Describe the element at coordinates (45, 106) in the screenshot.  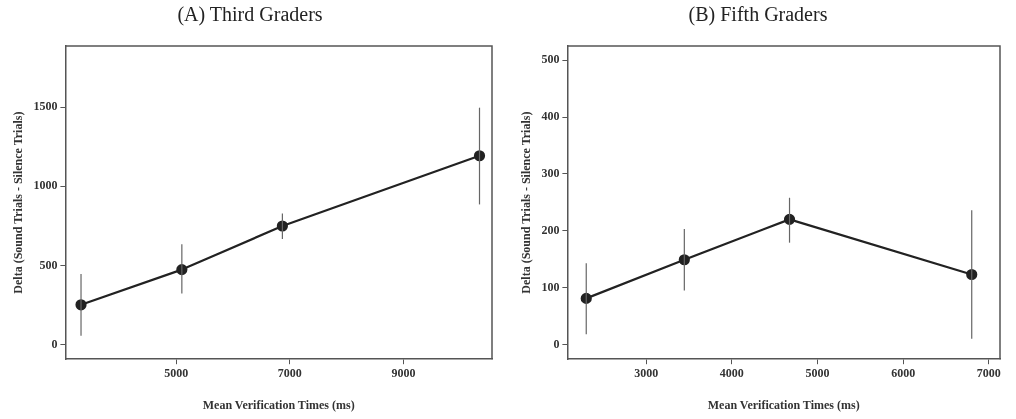
I see `y-tick-label: 1500` at that location.